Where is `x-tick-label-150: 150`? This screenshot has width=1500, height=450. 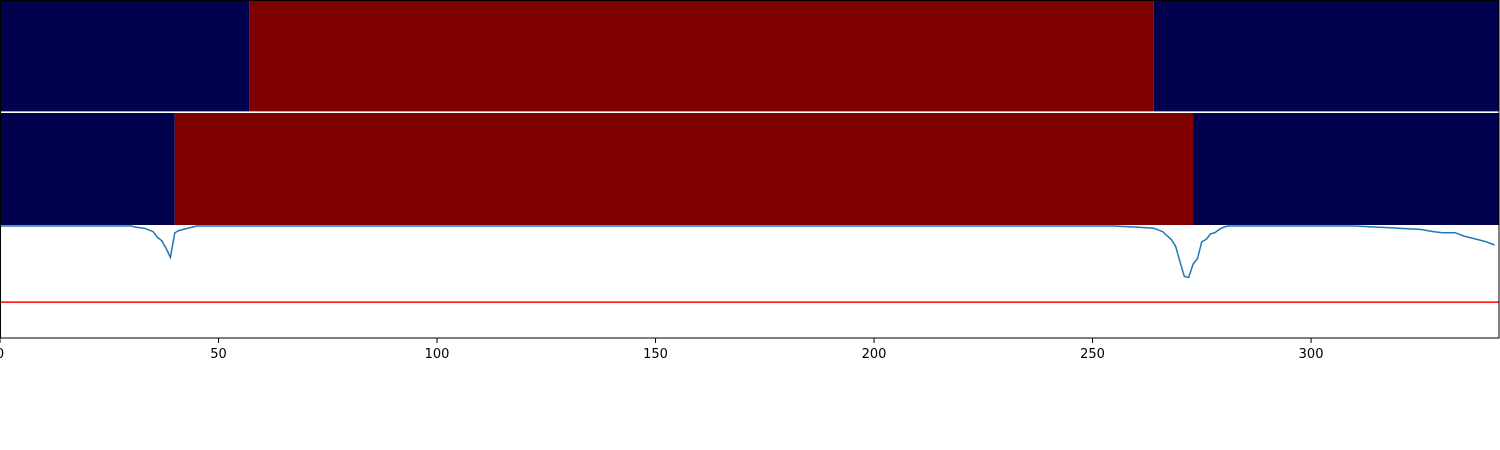
x-tick-label-150: 150 is located at coordinates (655, 354).